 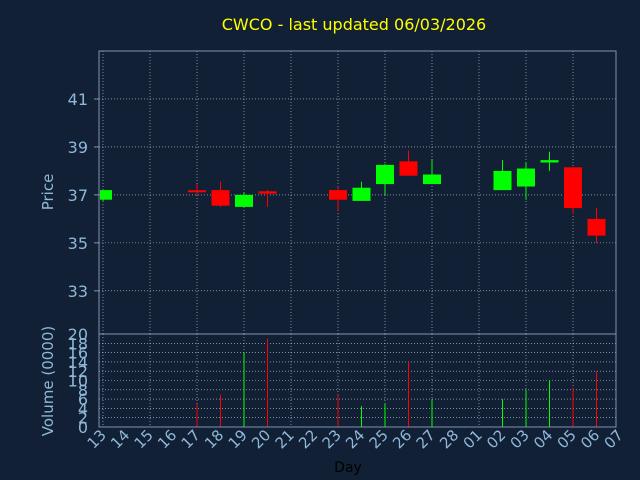 What do you see at coordinates (590, 439) in the screenshot?
I see `x-tick-label: 06` at bounding box center [590, 439].